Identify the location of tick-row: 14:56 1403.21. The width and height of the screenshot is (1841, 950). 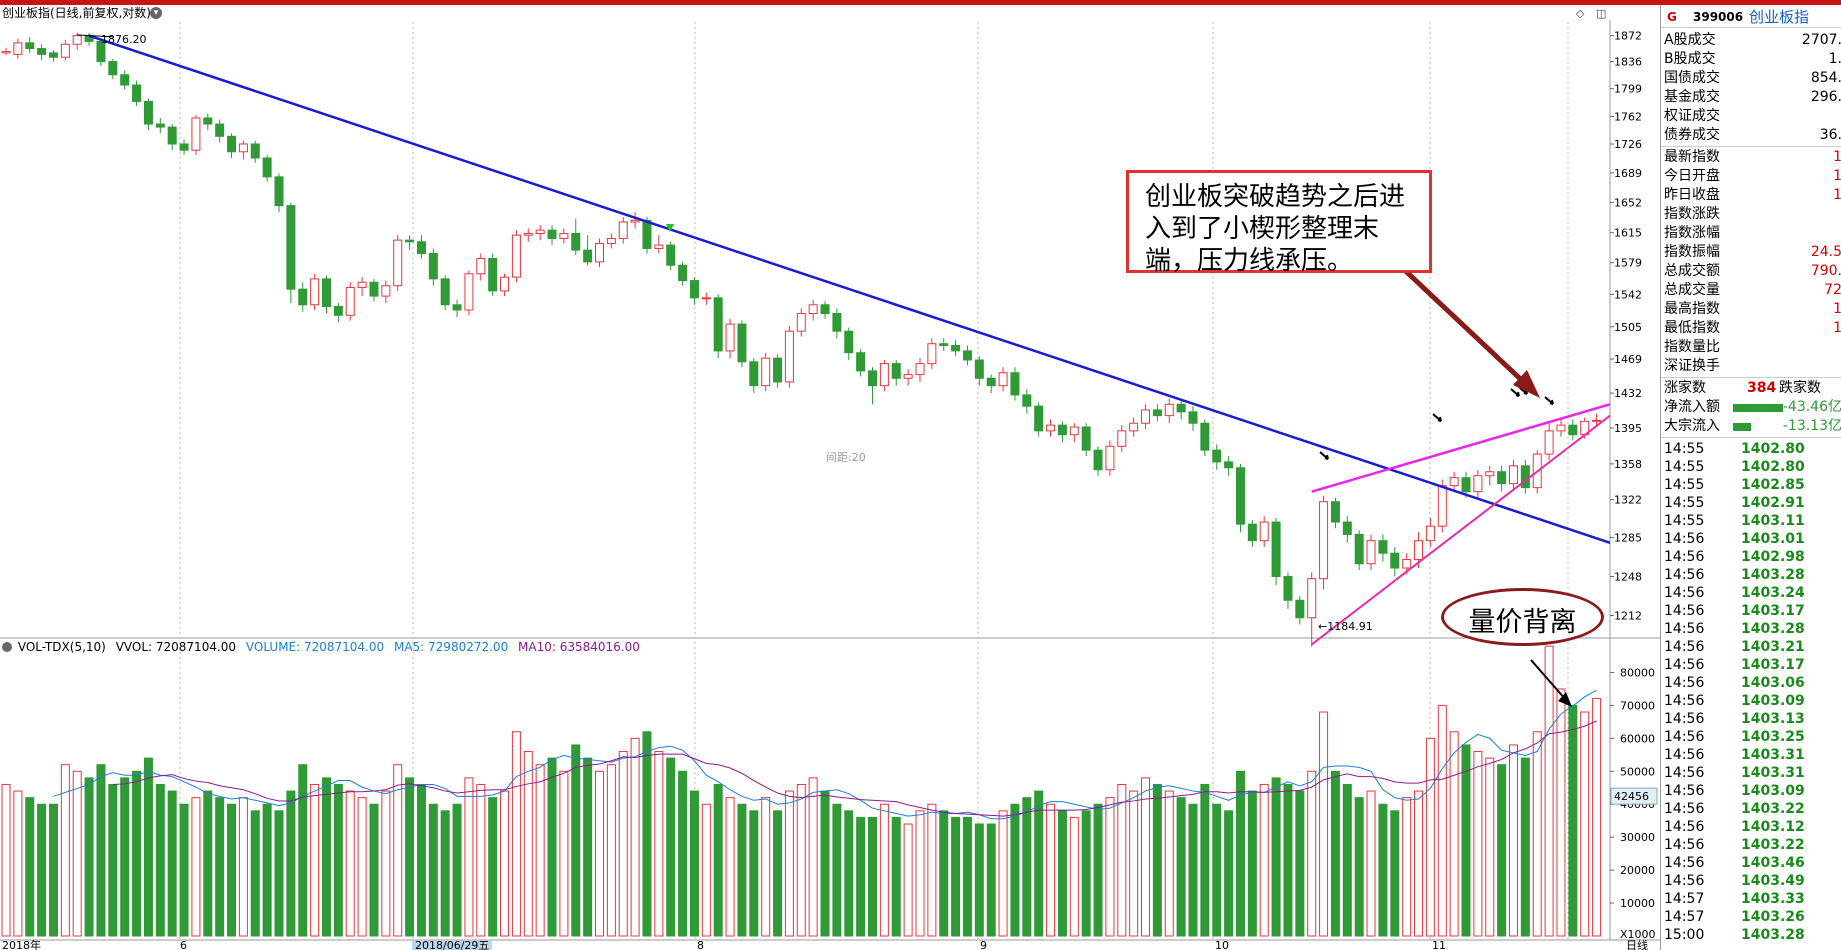
(1751, 647).